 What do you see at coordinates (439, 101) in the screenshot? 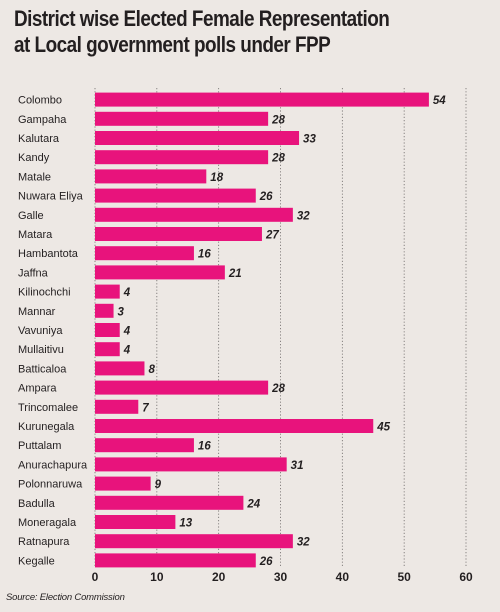
I see `value-label: 54` at bounding box center [439, 101].